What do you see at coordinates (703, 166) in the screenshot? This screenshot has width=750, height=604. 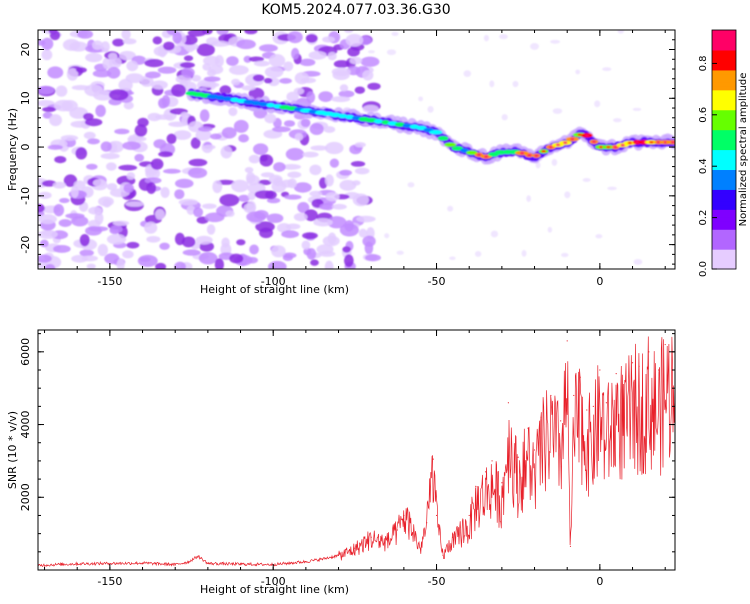 I see `colorbar-tick-label: 0.4` at bounding box center [703, 166].